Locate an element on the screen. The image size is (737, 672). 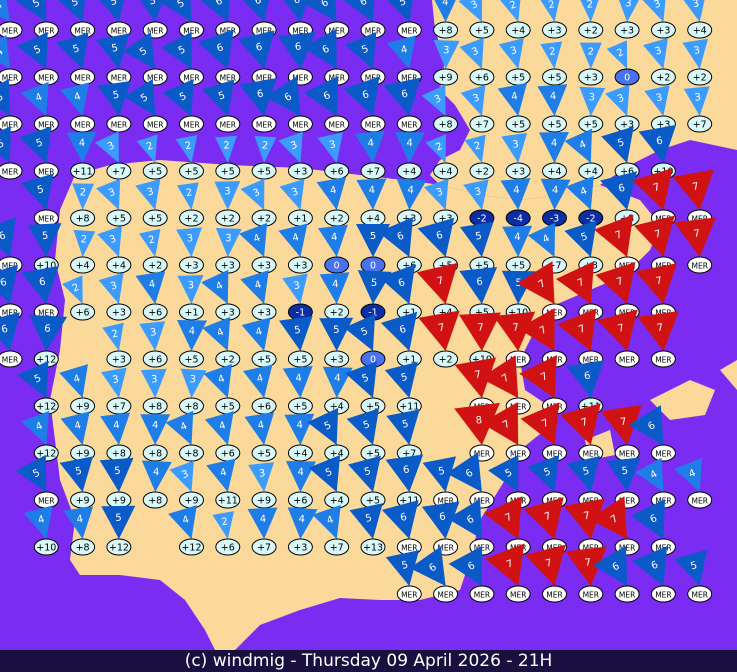
station-temperature: 0 is located at coordinates (373, 266).